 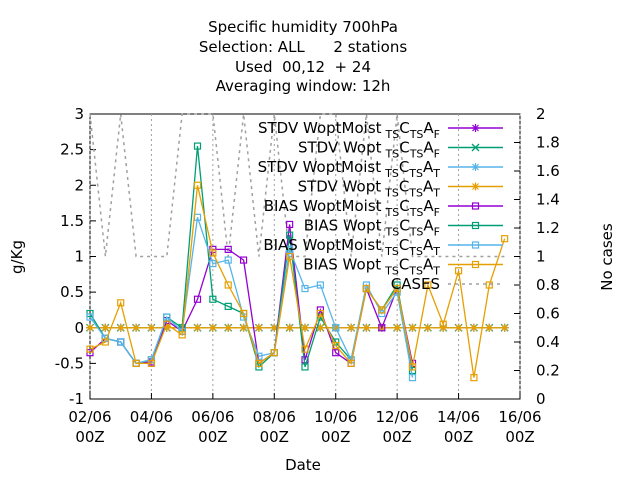 What do you see at coordinates (548, 228) in the screenshot?
I see `y2-tick-label: 1.2` at bounding box center [548, 228].